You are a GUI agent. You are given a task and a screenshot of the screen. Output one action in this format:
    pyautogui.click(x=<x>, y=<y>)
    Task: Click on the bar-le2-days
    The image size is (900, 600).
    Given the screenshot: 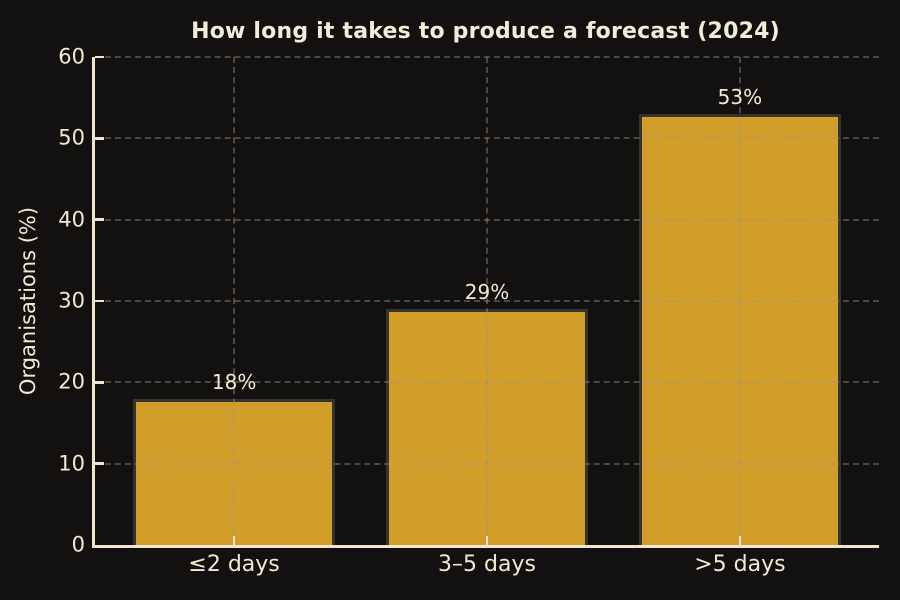 What is the action you would take?
    pyautogui.click(x=234, y=471)
    